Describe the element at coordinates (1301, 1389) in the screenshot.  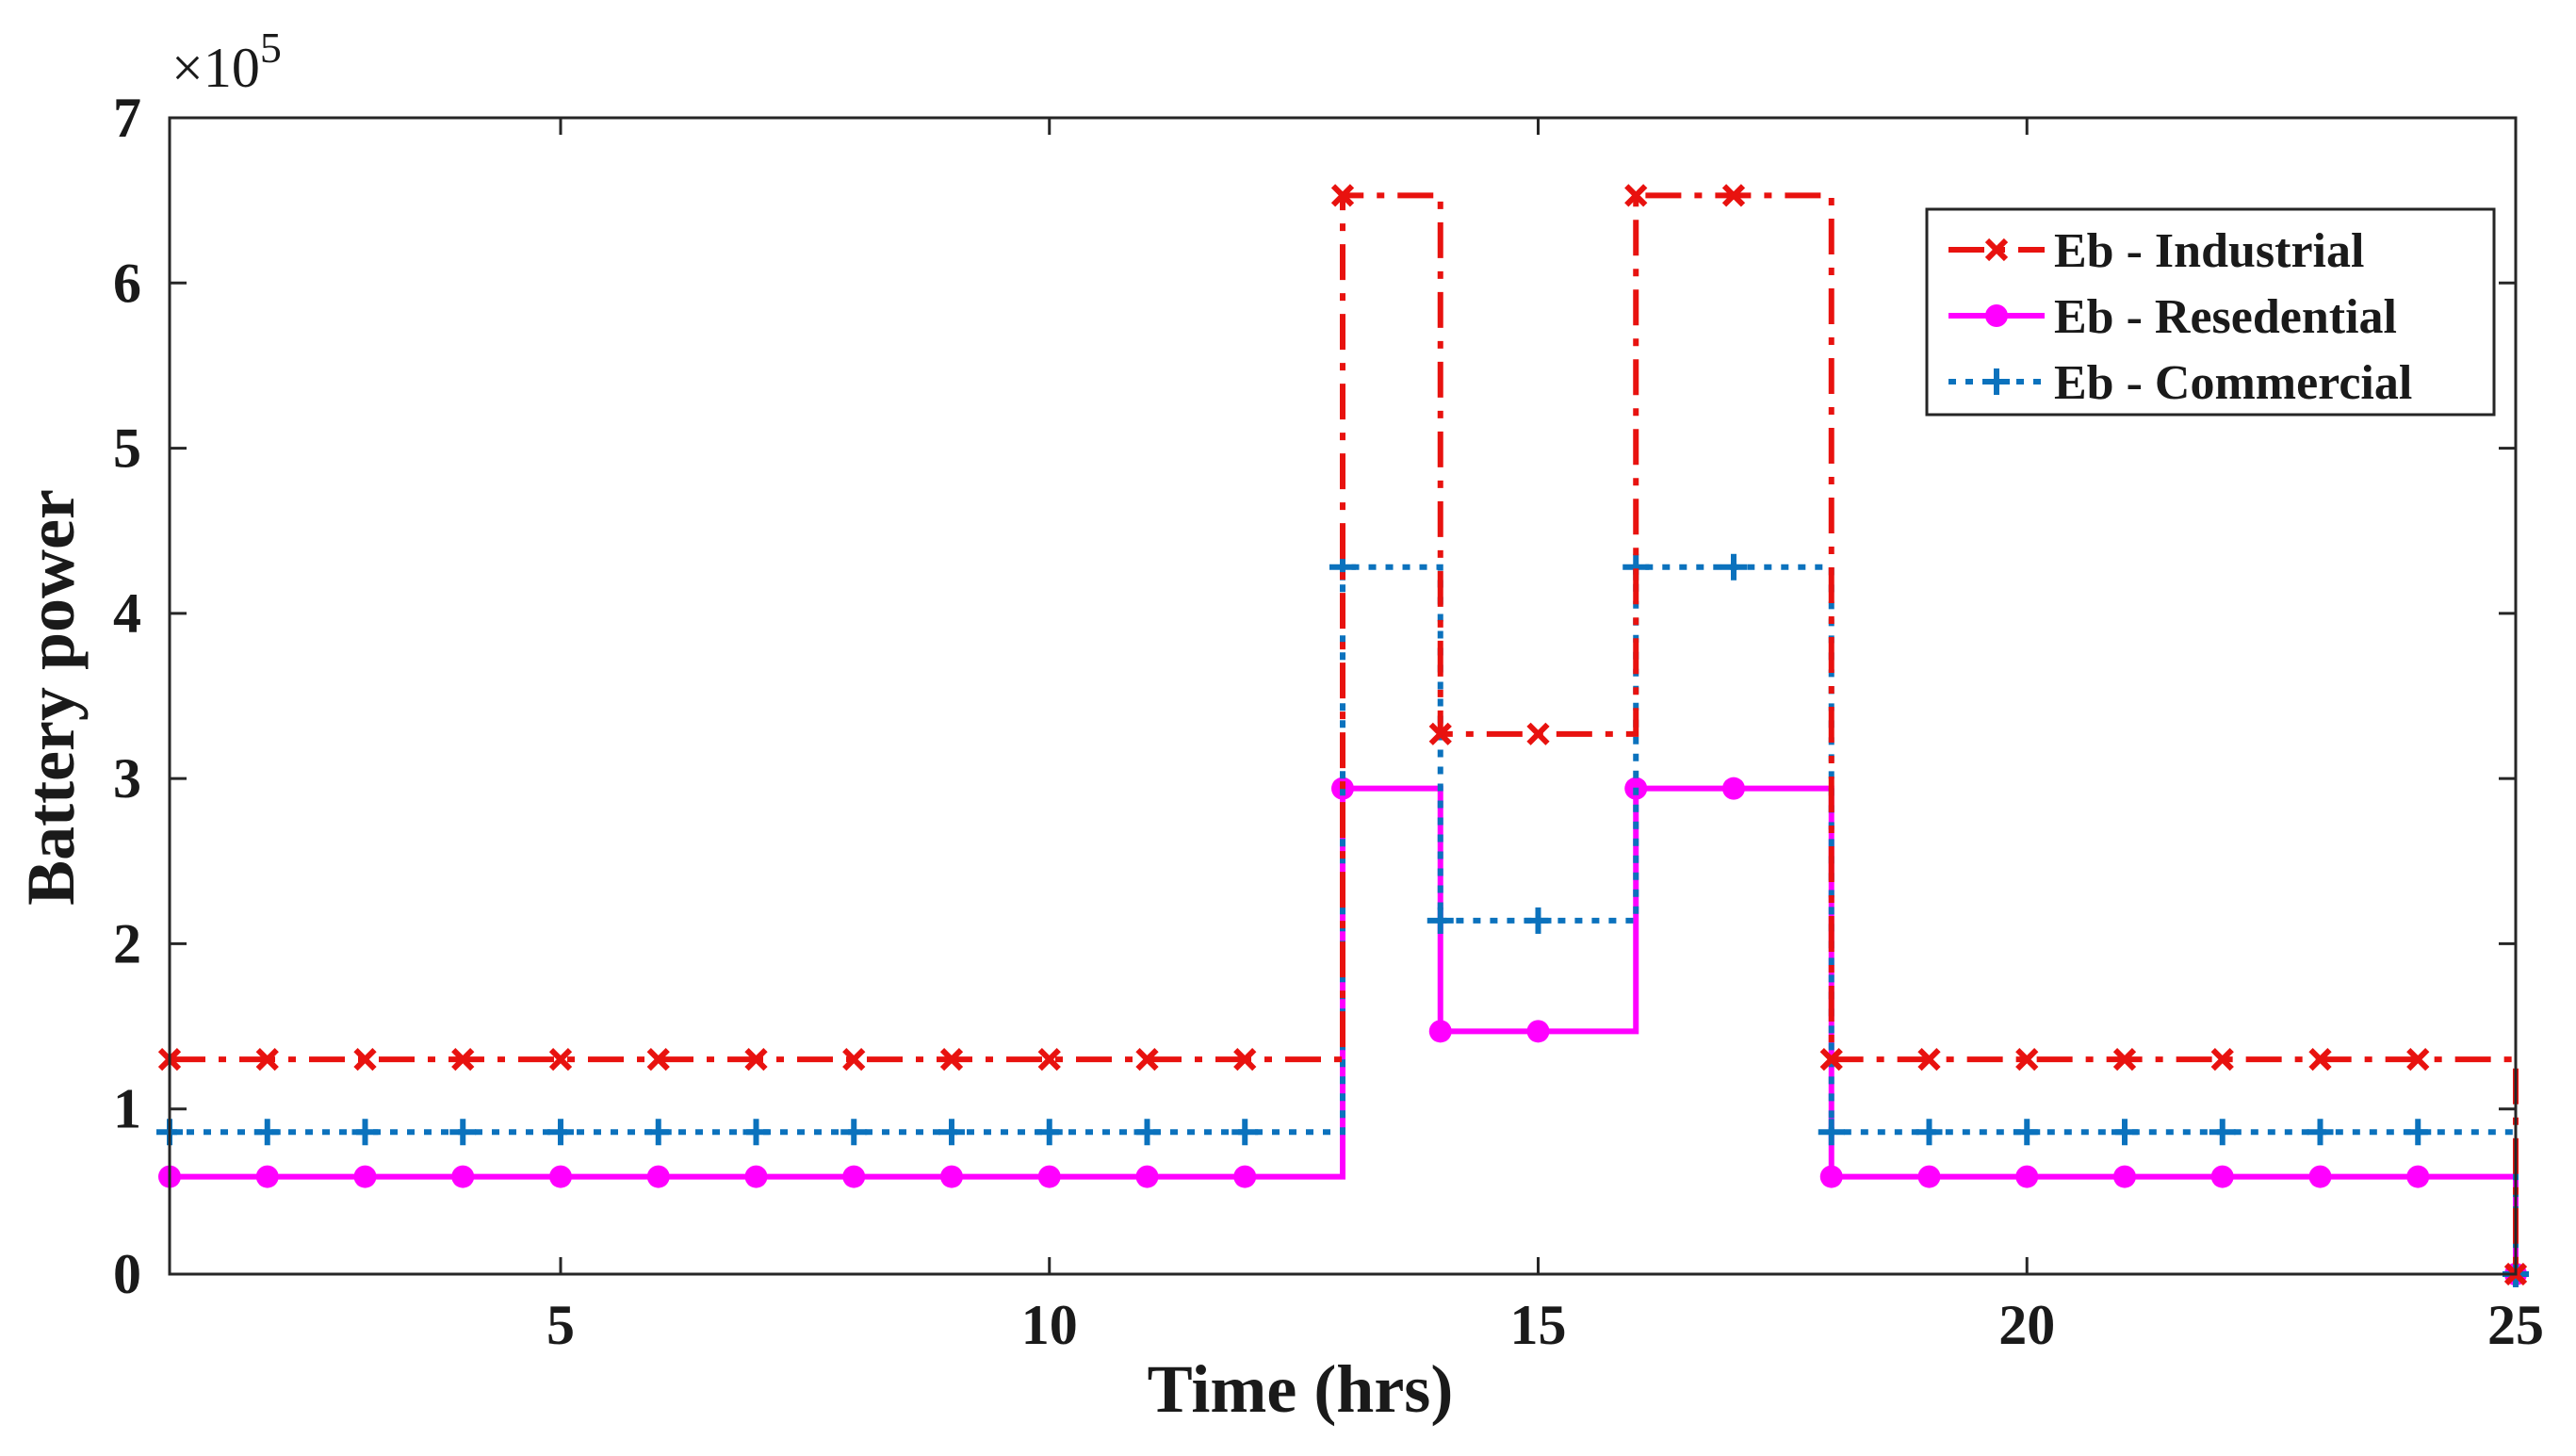
I see `x-axis-title: Time (hrs)` at that location.